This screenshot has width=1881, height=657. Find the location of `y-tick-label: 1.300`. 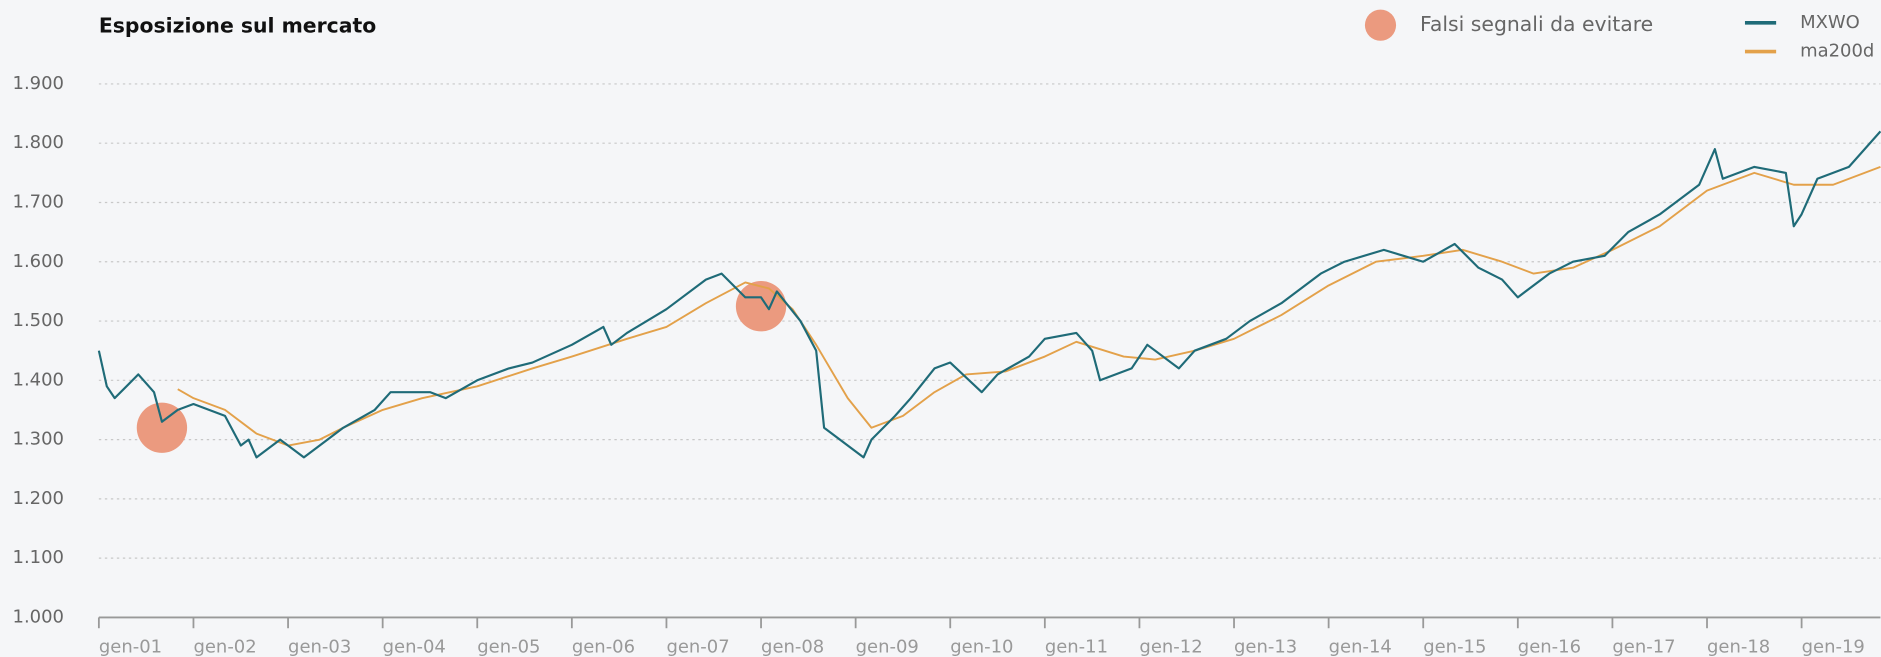

y-tick-label: 1.300 is located at coordinates (38, 439).